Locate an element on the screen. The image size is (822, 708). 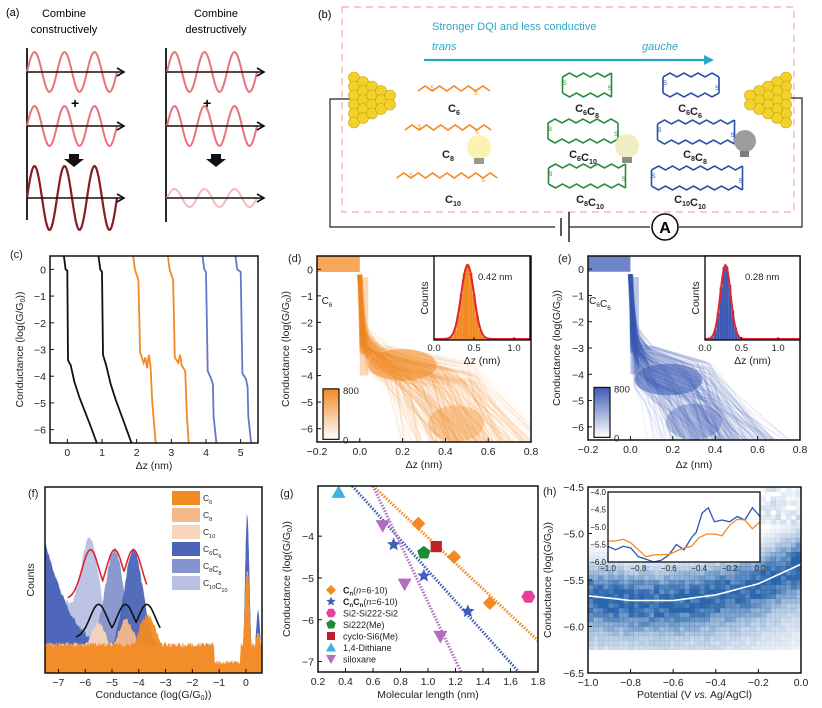
panel-f-y-label: Counts is located at coordinates (31, 579).